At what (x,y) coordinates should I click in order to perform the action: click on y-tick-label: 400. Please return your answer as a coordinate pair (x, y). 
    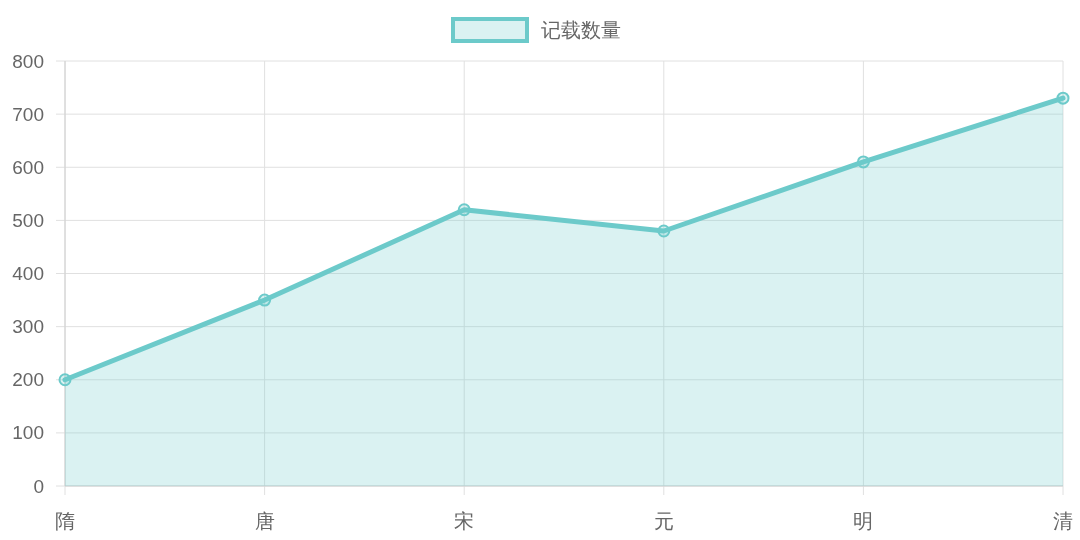
    Looking at the image, I should click on (28, 273).